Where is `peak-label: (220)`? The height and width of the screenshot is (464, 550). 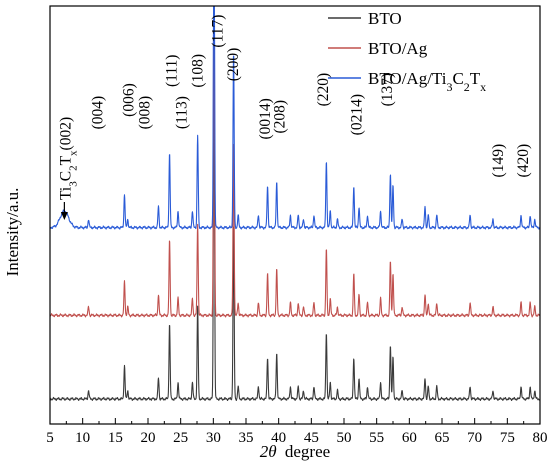 peak-label: (220) is located at coordinates (323, 90).